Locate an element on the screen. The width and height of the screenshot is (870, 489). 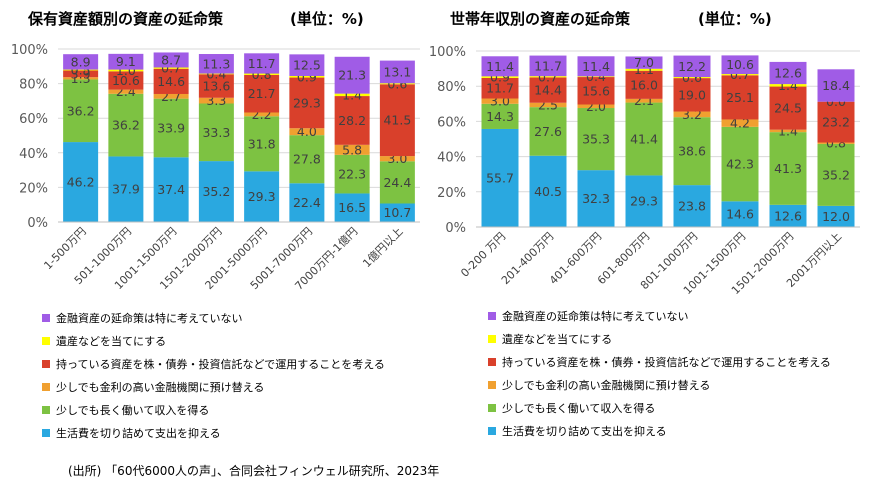
legend-item: 金融資産の延命策は特に考えていない is located at coordinates (213, 317).